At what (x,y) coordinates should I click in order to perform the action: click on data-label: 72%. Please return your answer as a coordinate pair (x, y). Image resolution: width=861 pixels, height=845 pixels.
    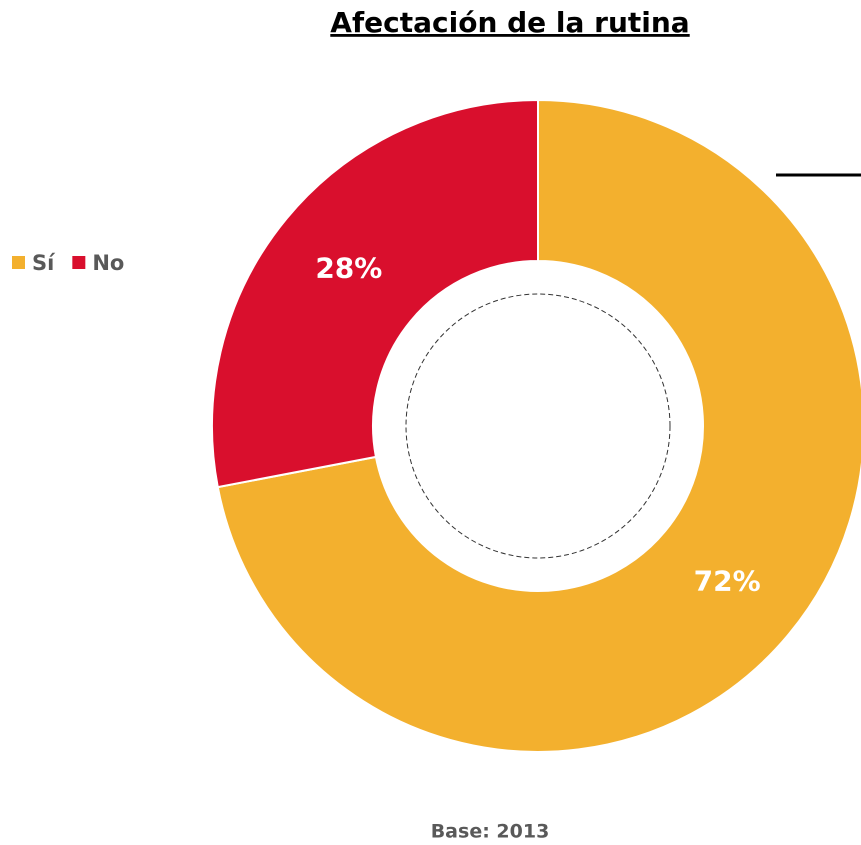
    Looking at the image, I should click on (727, 580).